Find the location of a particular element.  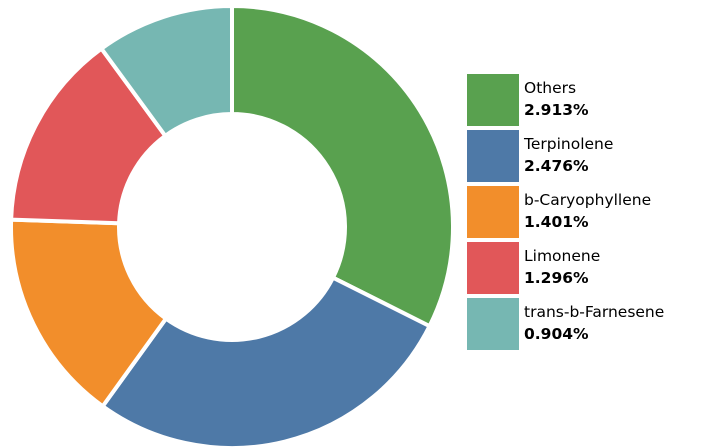

legend-item-limonene: Limonene 1.296% is located at coordinates (565, 270).